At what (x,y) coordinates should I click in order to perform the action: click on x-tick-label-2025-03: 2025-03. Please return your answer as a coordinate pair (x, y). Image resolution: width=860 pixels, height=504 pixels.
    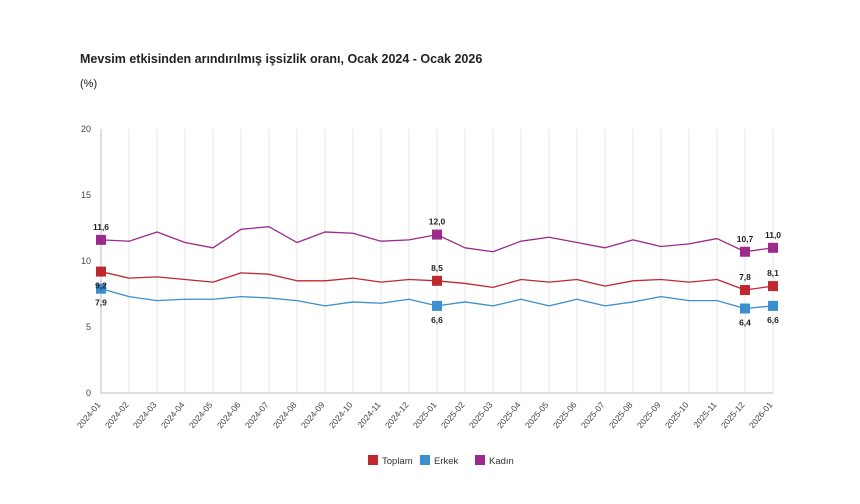
    Looking at the image, I should click on (481, 415).